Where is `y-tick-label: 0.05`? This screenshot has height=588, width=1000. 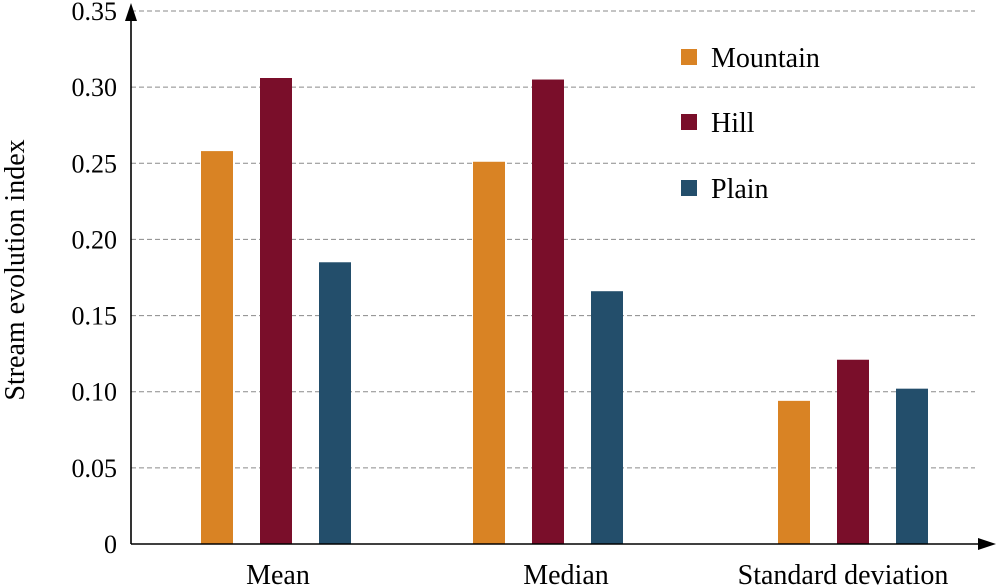 y-tick-label: 0.05 is located at coordinates (95, 468).